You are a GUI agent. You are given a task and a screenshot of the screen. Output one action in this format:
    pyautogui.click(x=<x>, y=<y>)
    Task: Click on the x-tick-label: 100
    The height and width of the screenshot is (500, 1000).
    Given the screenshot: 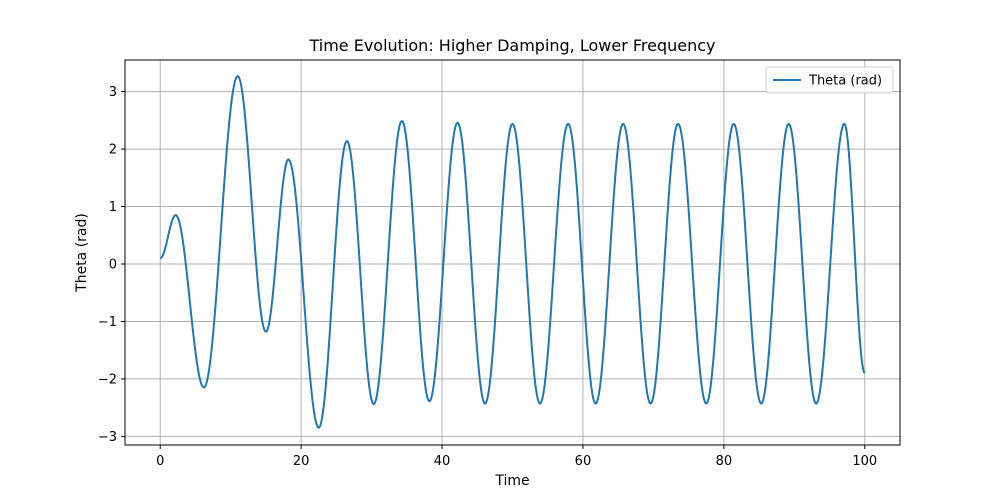 What is the action you would take?
    pyautogui.click(x=864, y=461)
    